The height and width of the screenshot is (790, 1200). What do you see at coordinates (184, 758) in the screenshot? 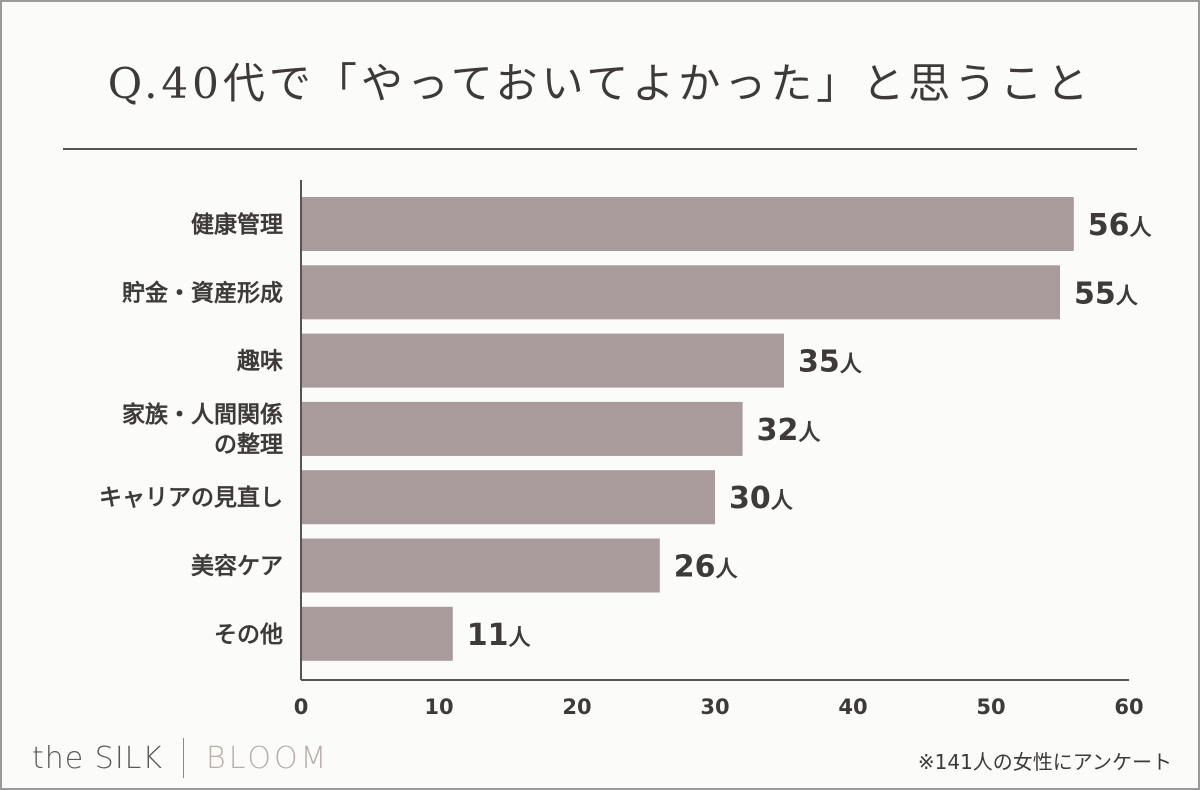
I see `brand-separator` at bounding box center [184, 758].